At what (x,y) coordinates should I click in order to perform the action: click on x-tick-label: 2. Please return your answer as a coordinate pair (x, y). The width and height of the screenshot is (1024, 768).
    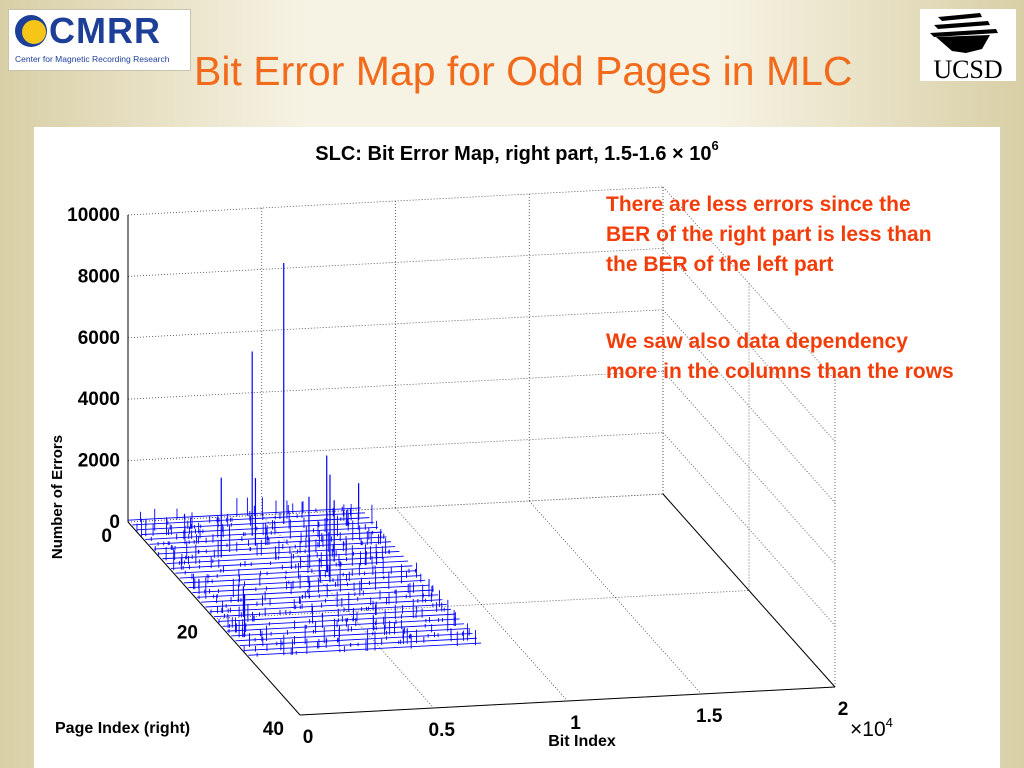
    Looking at the image, I should click on (843, 709).